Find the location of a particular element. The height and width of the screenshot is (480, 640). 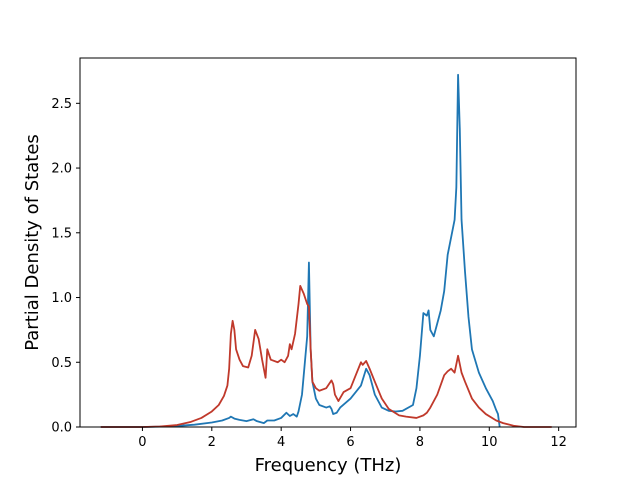

x-ticks: 0 2 4 6 8 10 12 is located at coordinates (352, 438).